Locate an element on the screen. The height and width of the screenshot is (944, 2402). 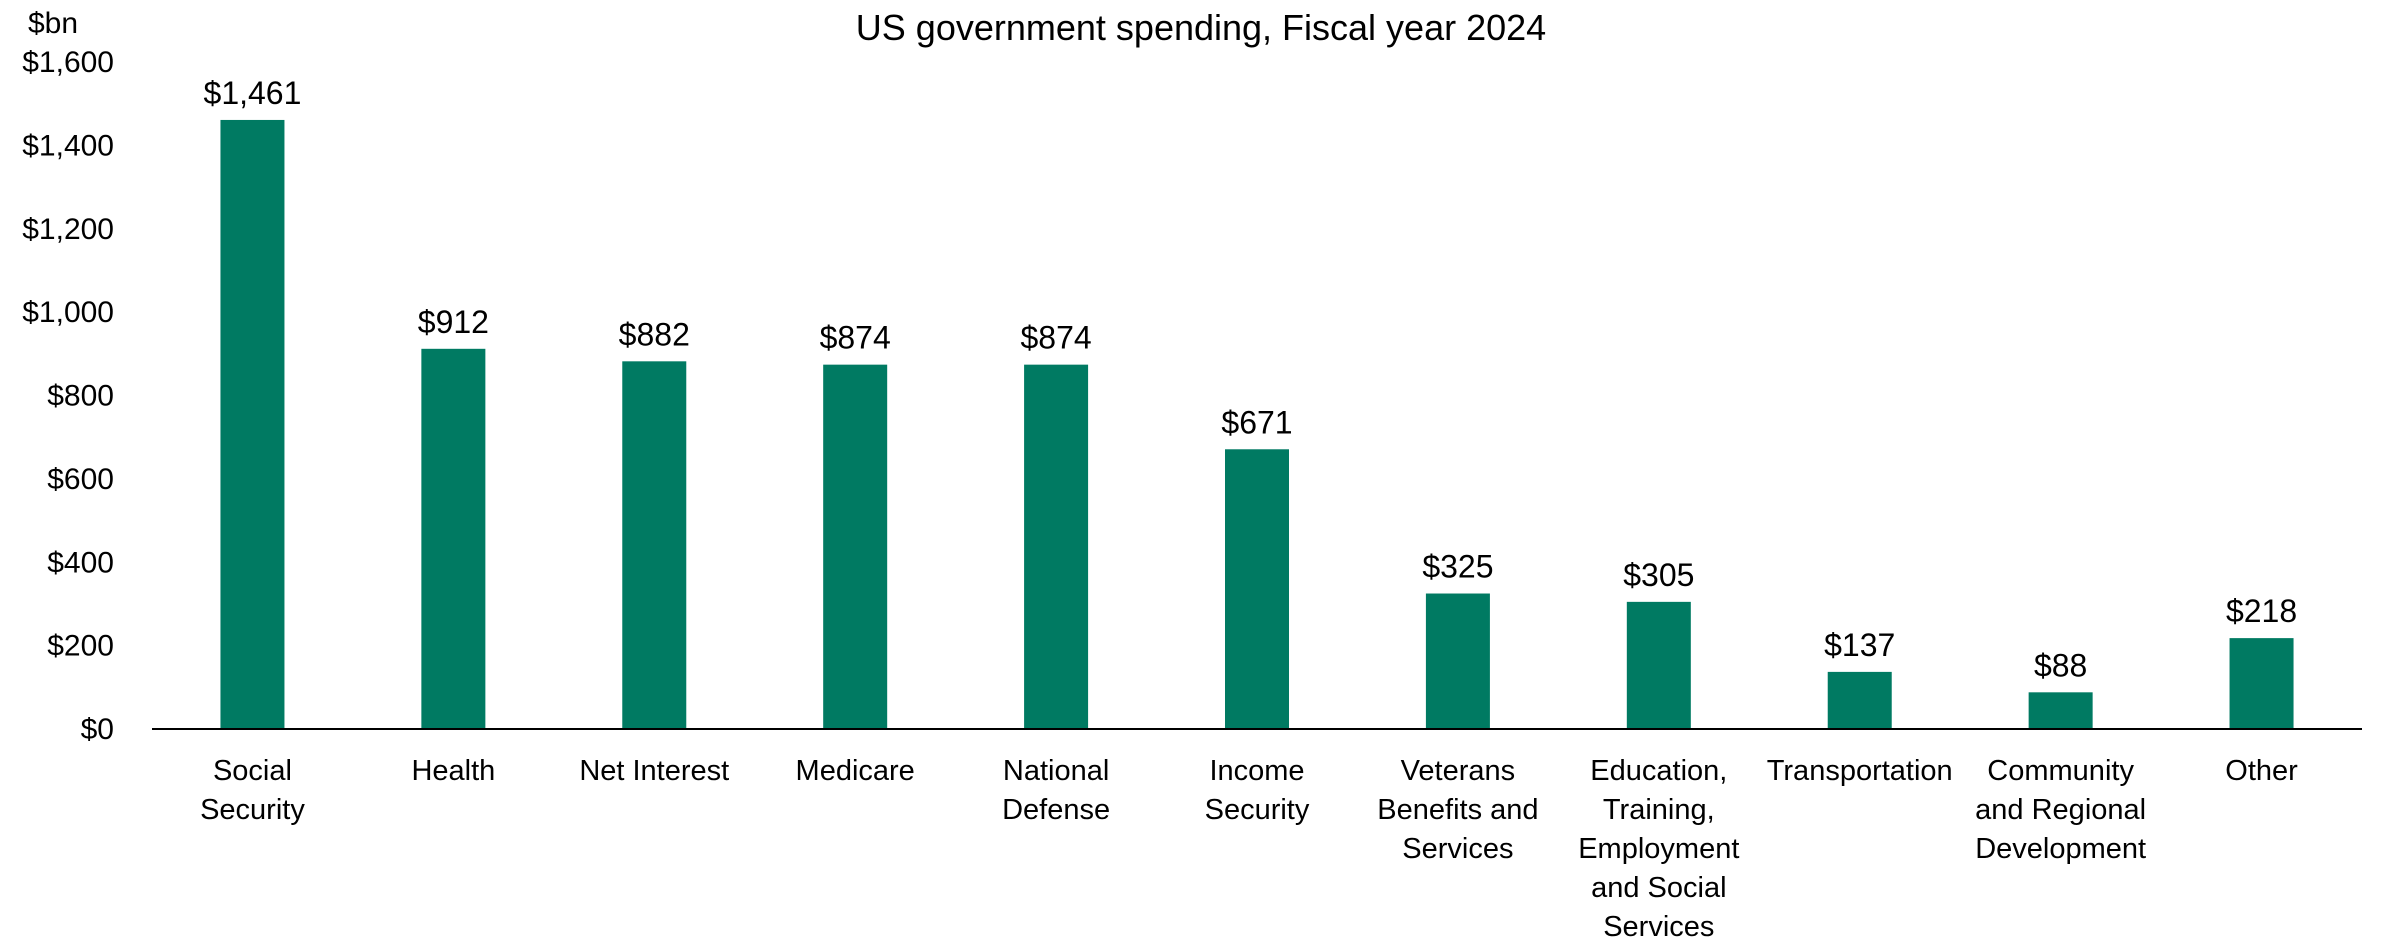
y-tick-label: $1,200 is located at coordinates (68, 229).